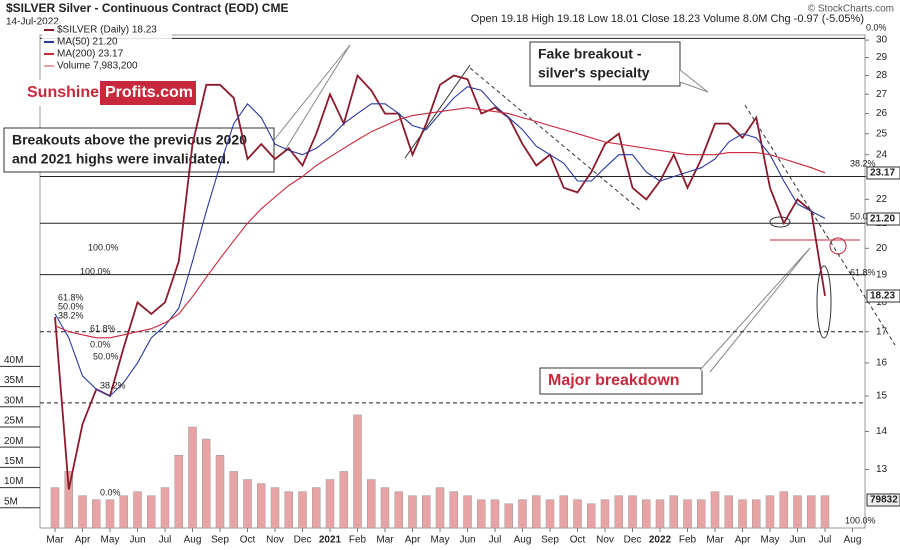  I want to click on y-tick-label: 24, so click(882, 154).